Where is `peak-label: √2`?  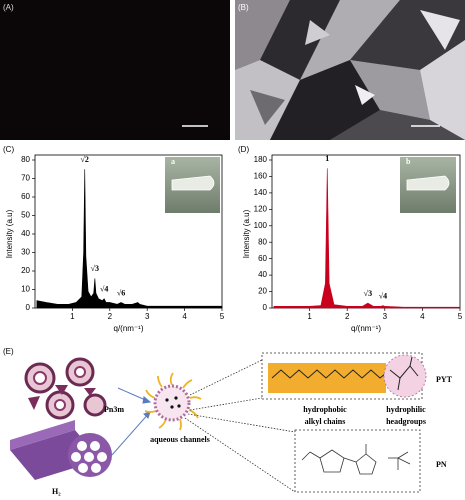
peak-label: √2 is located at coordinates (85, 159).